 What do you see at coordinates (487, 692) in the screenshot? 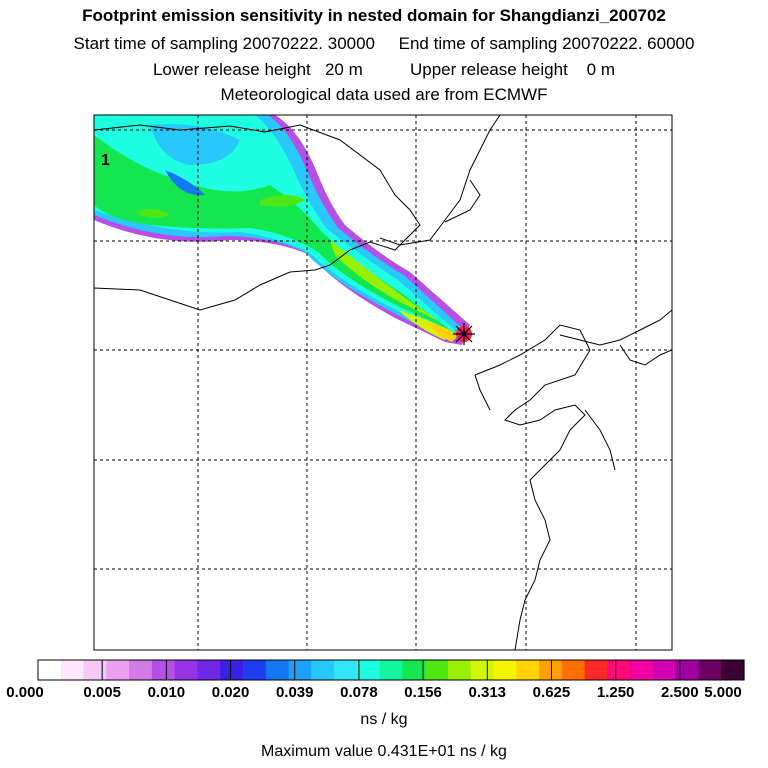
I see `colorbar-tick-label: 0.313` at bounding box center [487, 692].